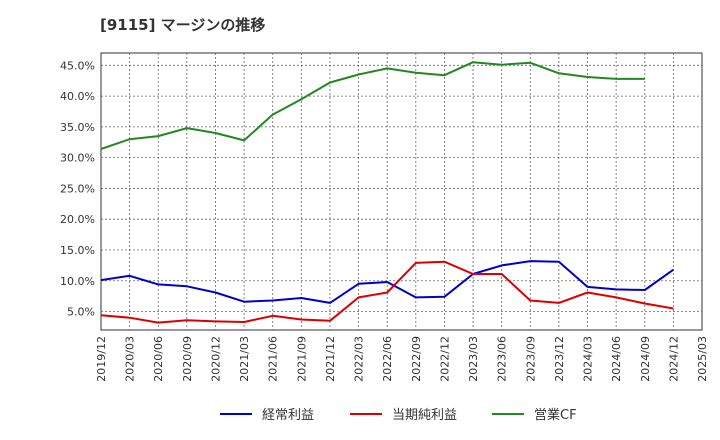  I want to click on x-tick-label: 2022/09, so click(416, 359).